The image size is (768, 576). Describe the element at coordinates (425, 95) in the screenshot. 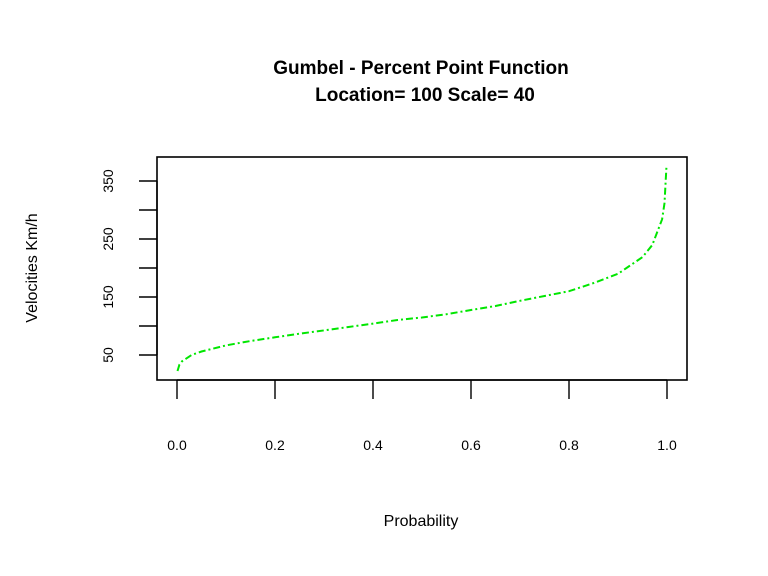

I see `chart-subtitle: Location= 100 Scale= 40` at that location.